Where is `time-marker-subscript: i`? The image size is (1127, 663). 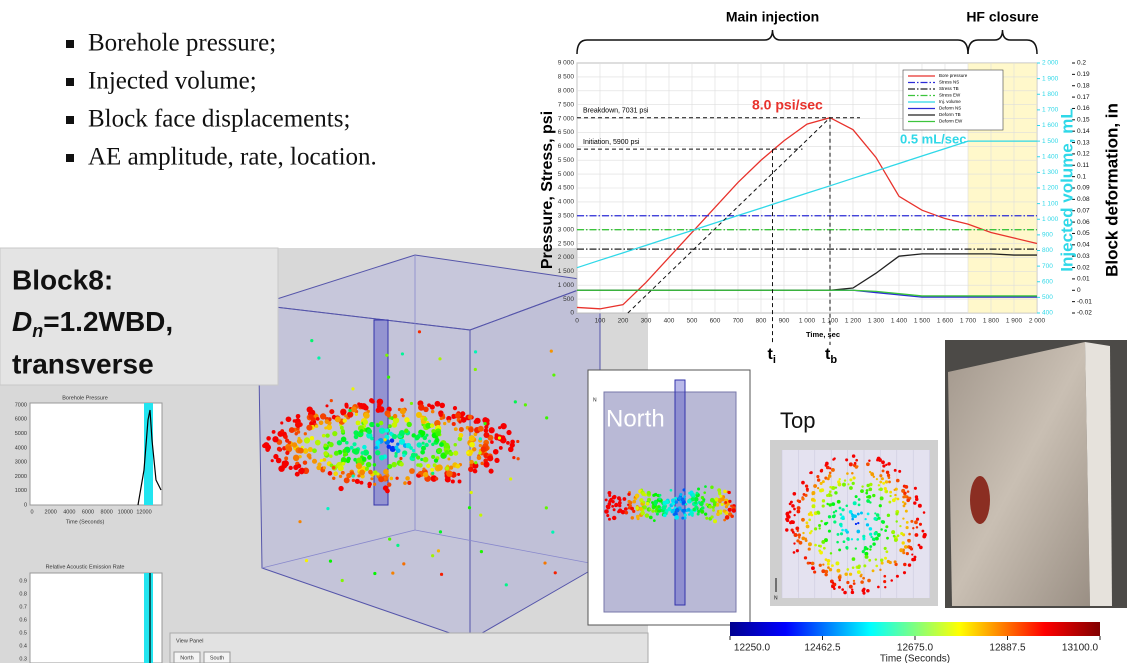
time-marker-subscript: i is located at coordinates (774, 360).